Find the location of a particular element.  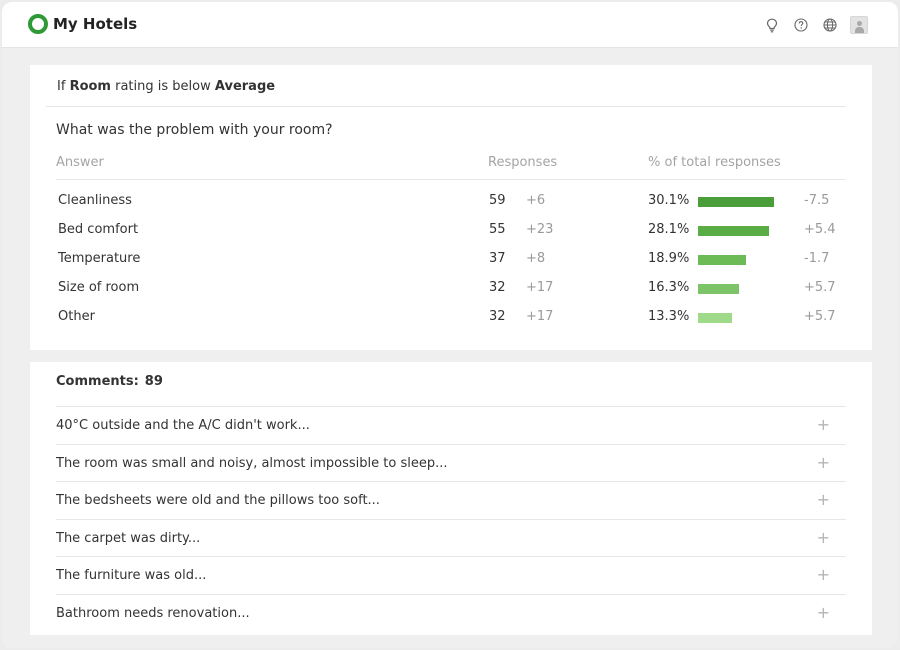

column-header-answer: Answer is located at coordinates (80, 162).